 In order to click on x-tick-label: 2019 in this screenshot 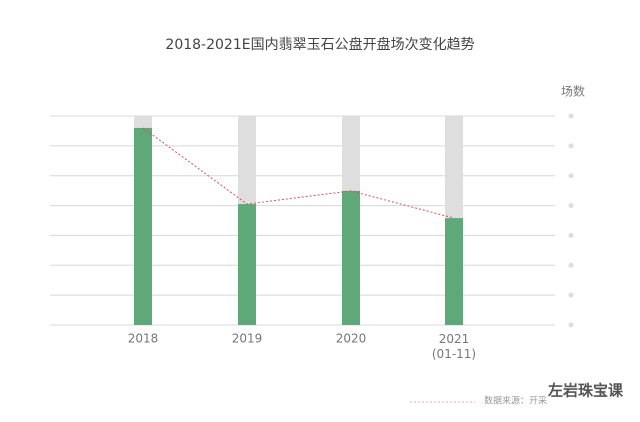, I will do `click(247, 339)`.